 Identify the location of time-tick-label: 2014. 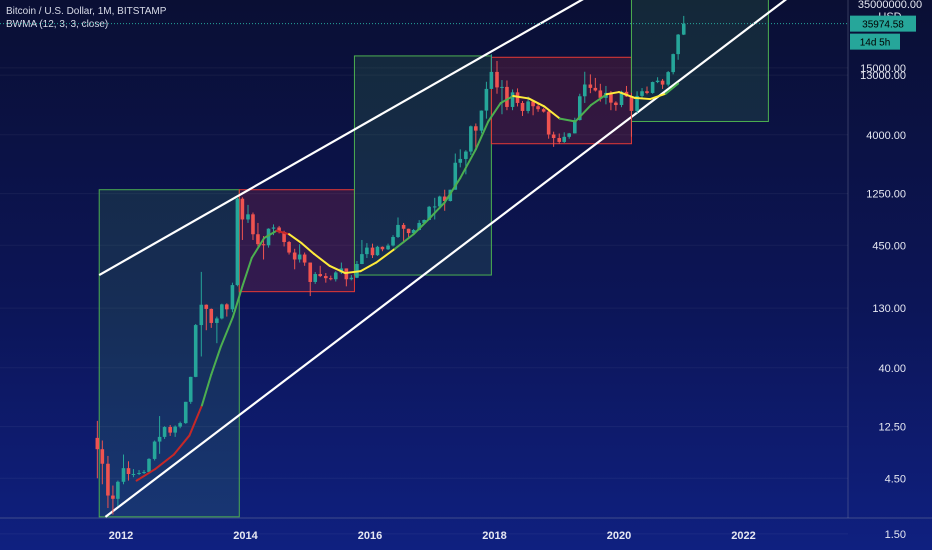
(245, 536).